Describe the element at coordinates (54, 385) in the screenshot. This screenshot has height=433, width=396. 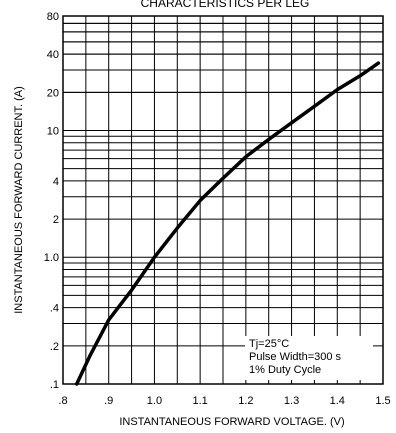
I see `y-tick-label: .1` at that location.